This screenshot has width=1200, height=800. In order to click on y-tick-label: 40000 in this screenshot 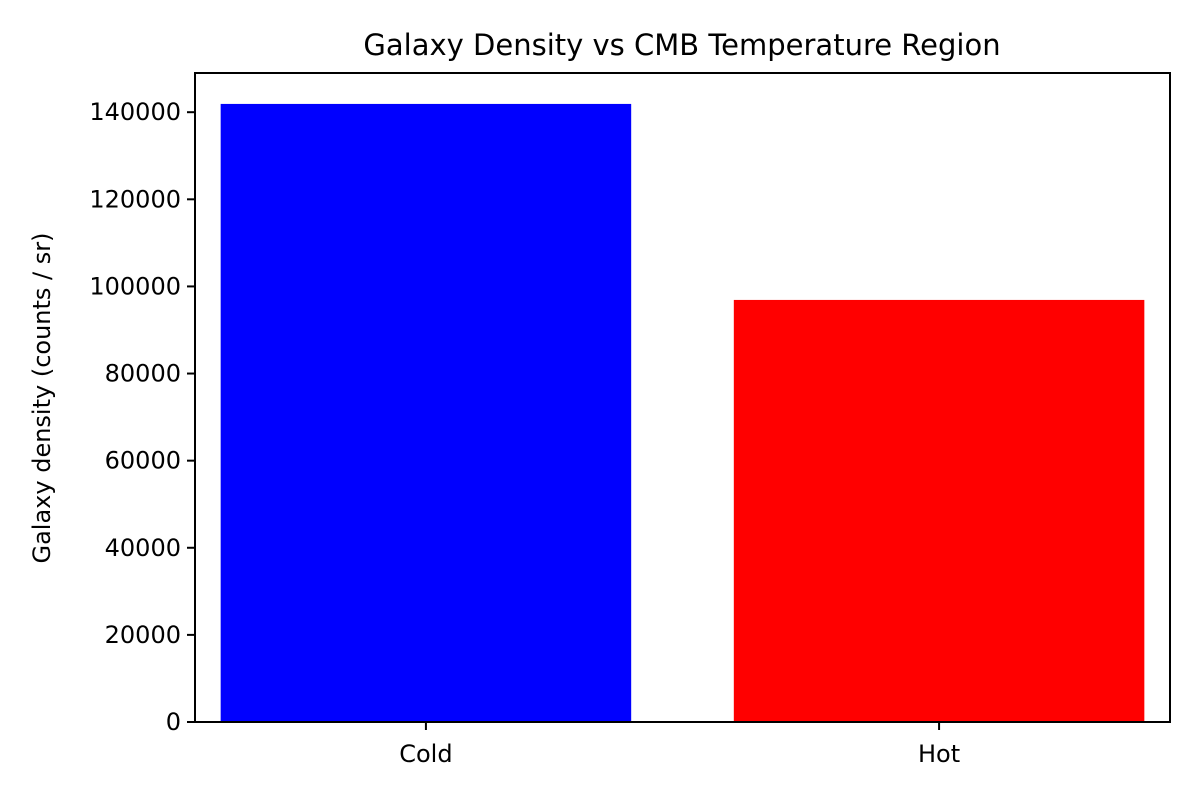, I will do `click(143, 548)`.